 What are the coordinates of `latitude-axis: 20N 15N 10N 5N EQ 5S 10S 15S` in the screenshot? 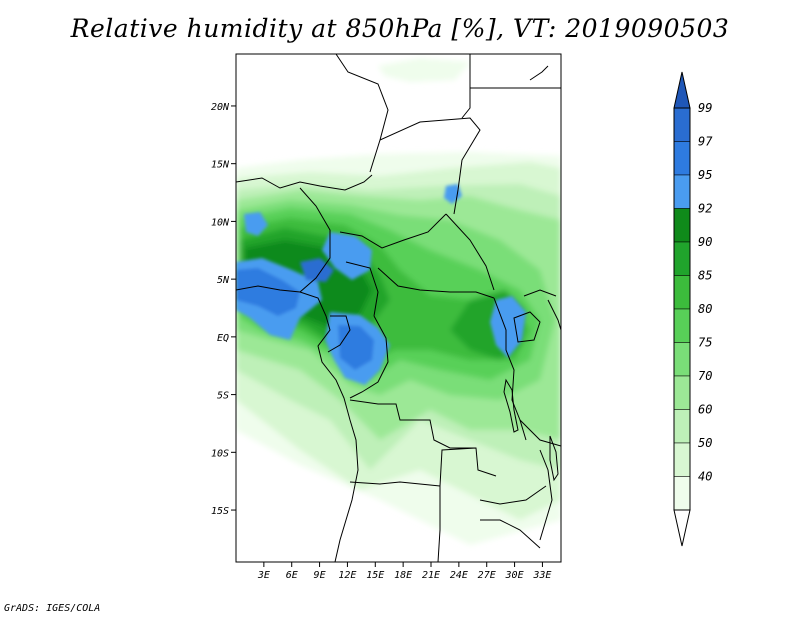 It's located at (223, 309).